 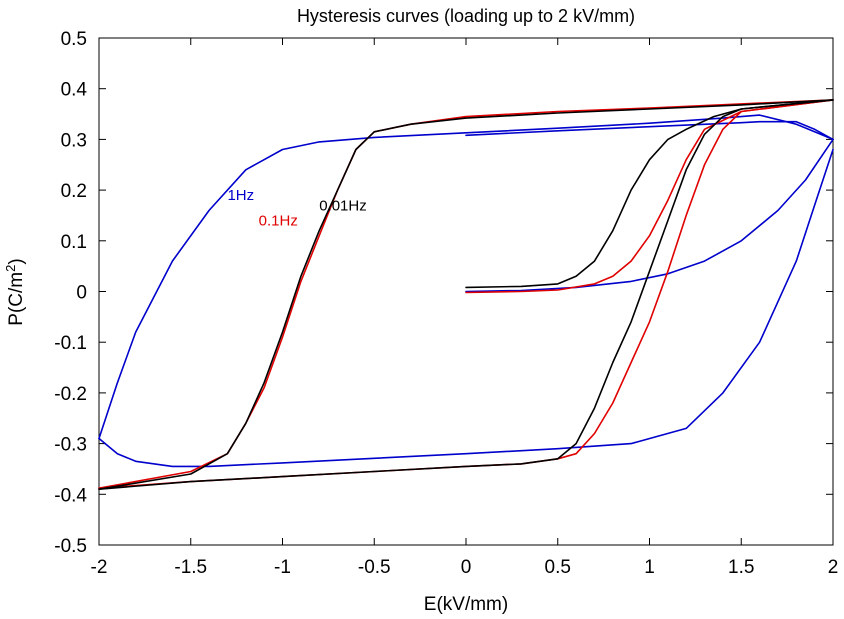 What do you see at coordinates (70, 546) in the screenshot?
I see `y-tick-label: -0.5` at bounding box center [70, 546].